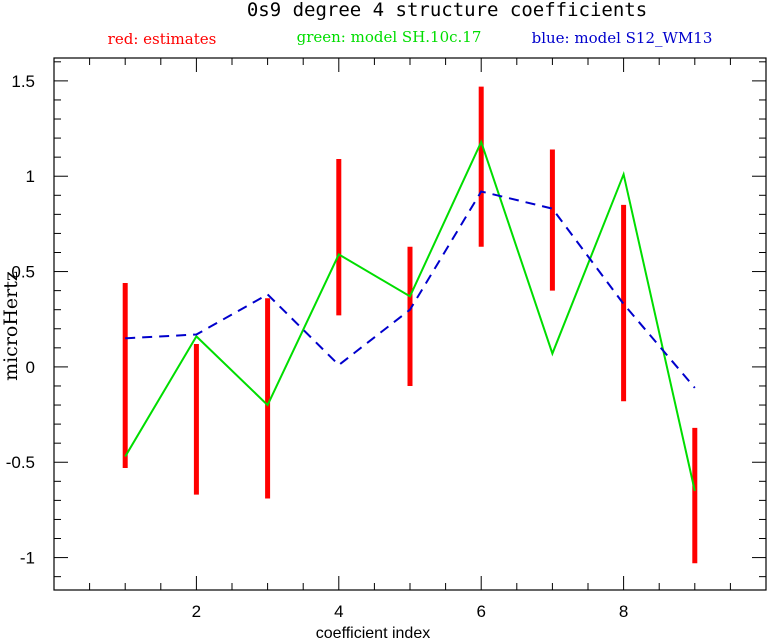 The image size is (768, 641). I want to click on x-tick-label: 4, so click(338, 611).